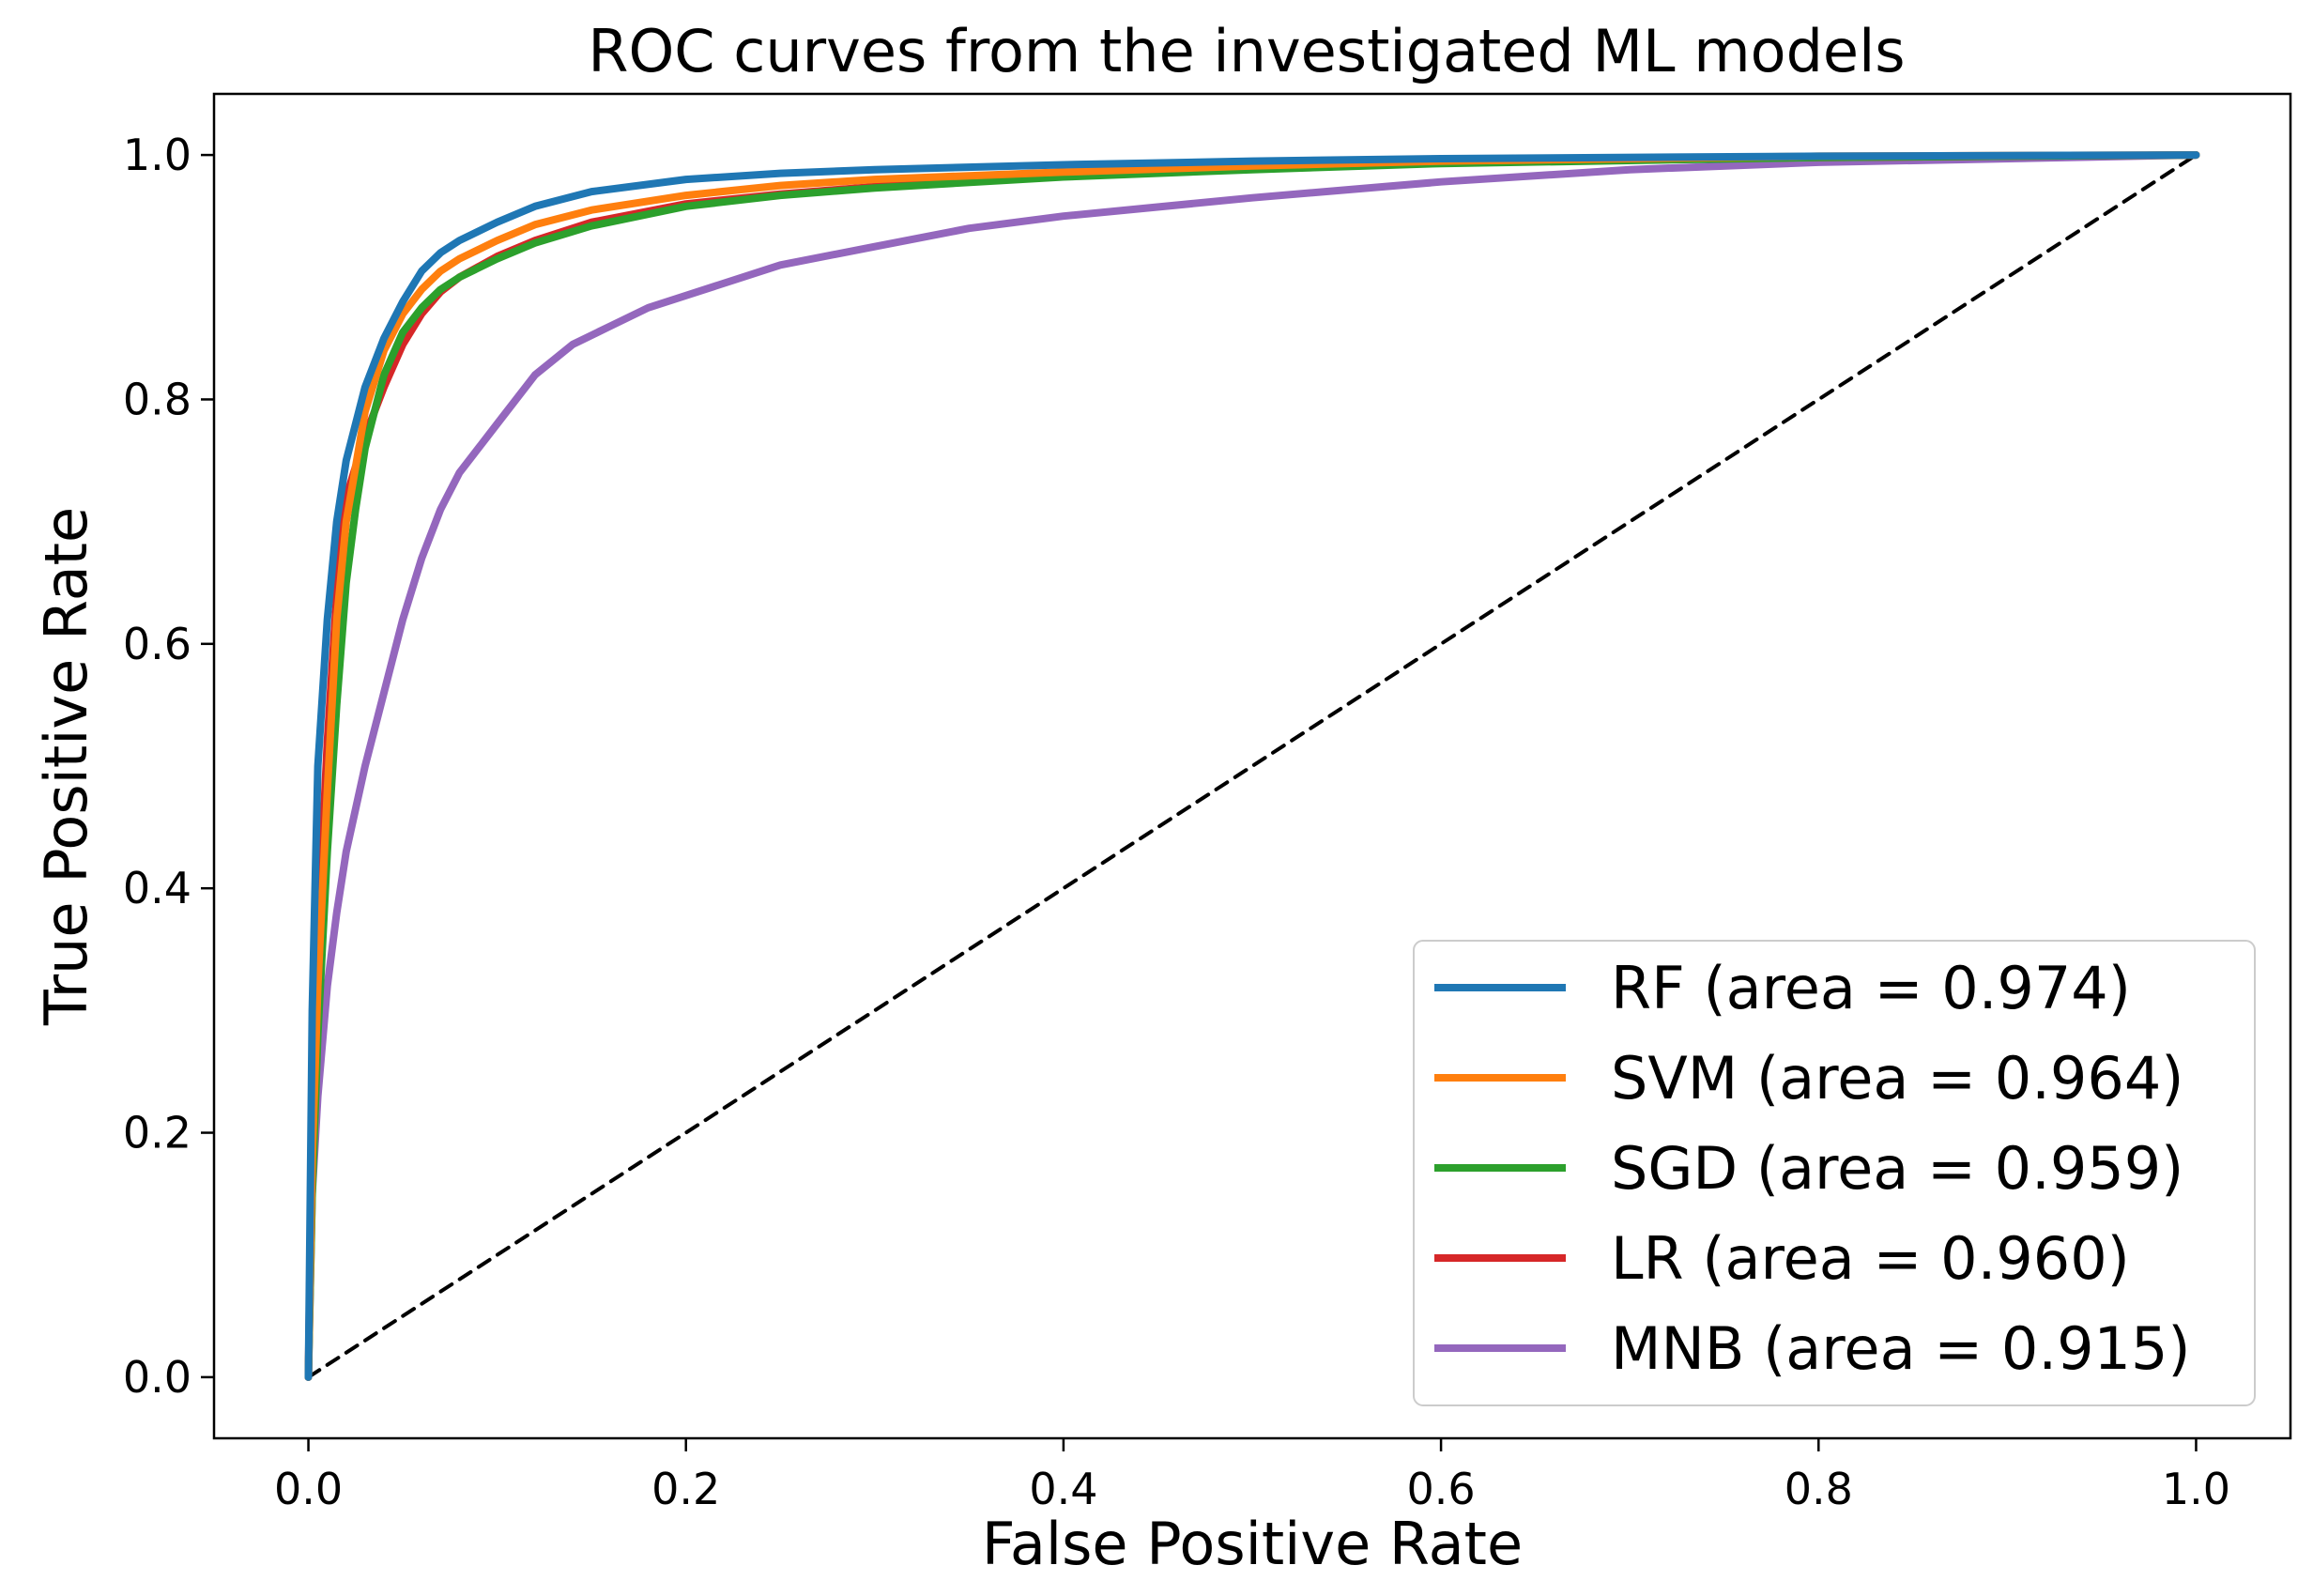 Image resolution: width=2313 pixels, height=1596 pixels. I want to click on y-tick-label: 1.0, so click(157, 155).